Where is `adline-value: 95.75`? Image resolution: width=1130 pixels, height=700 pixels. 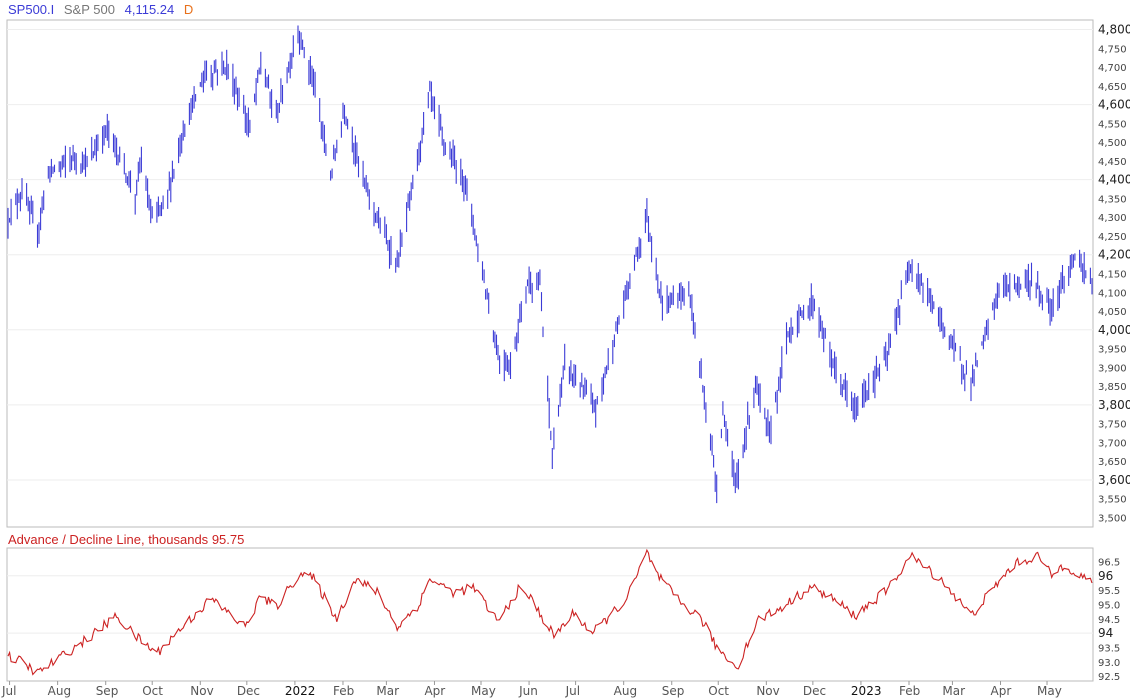 adline-value: 95.75 is located at coordinates (228, 539).